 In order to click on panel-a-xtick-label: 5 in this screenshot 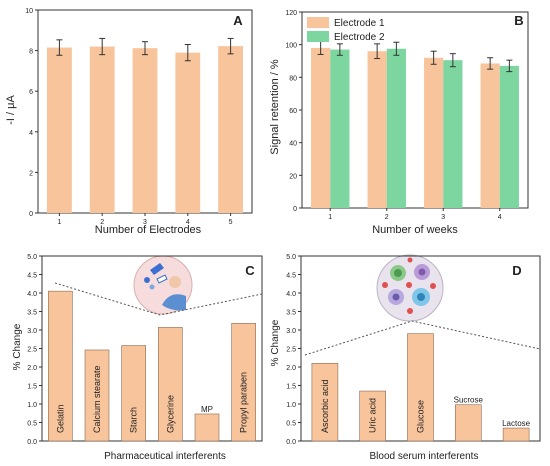, I will do `click(231, 222)`.